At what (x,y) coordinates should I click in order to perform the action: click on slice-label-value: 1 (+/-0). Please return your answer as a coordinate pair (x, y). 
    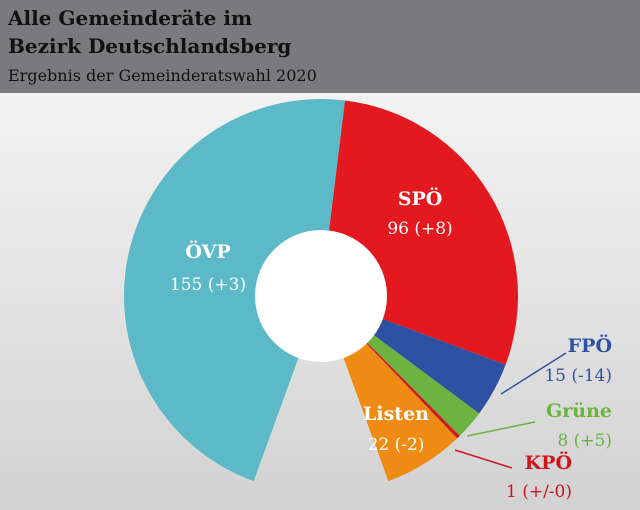
    Looking at the image, I should click on (539, 492).